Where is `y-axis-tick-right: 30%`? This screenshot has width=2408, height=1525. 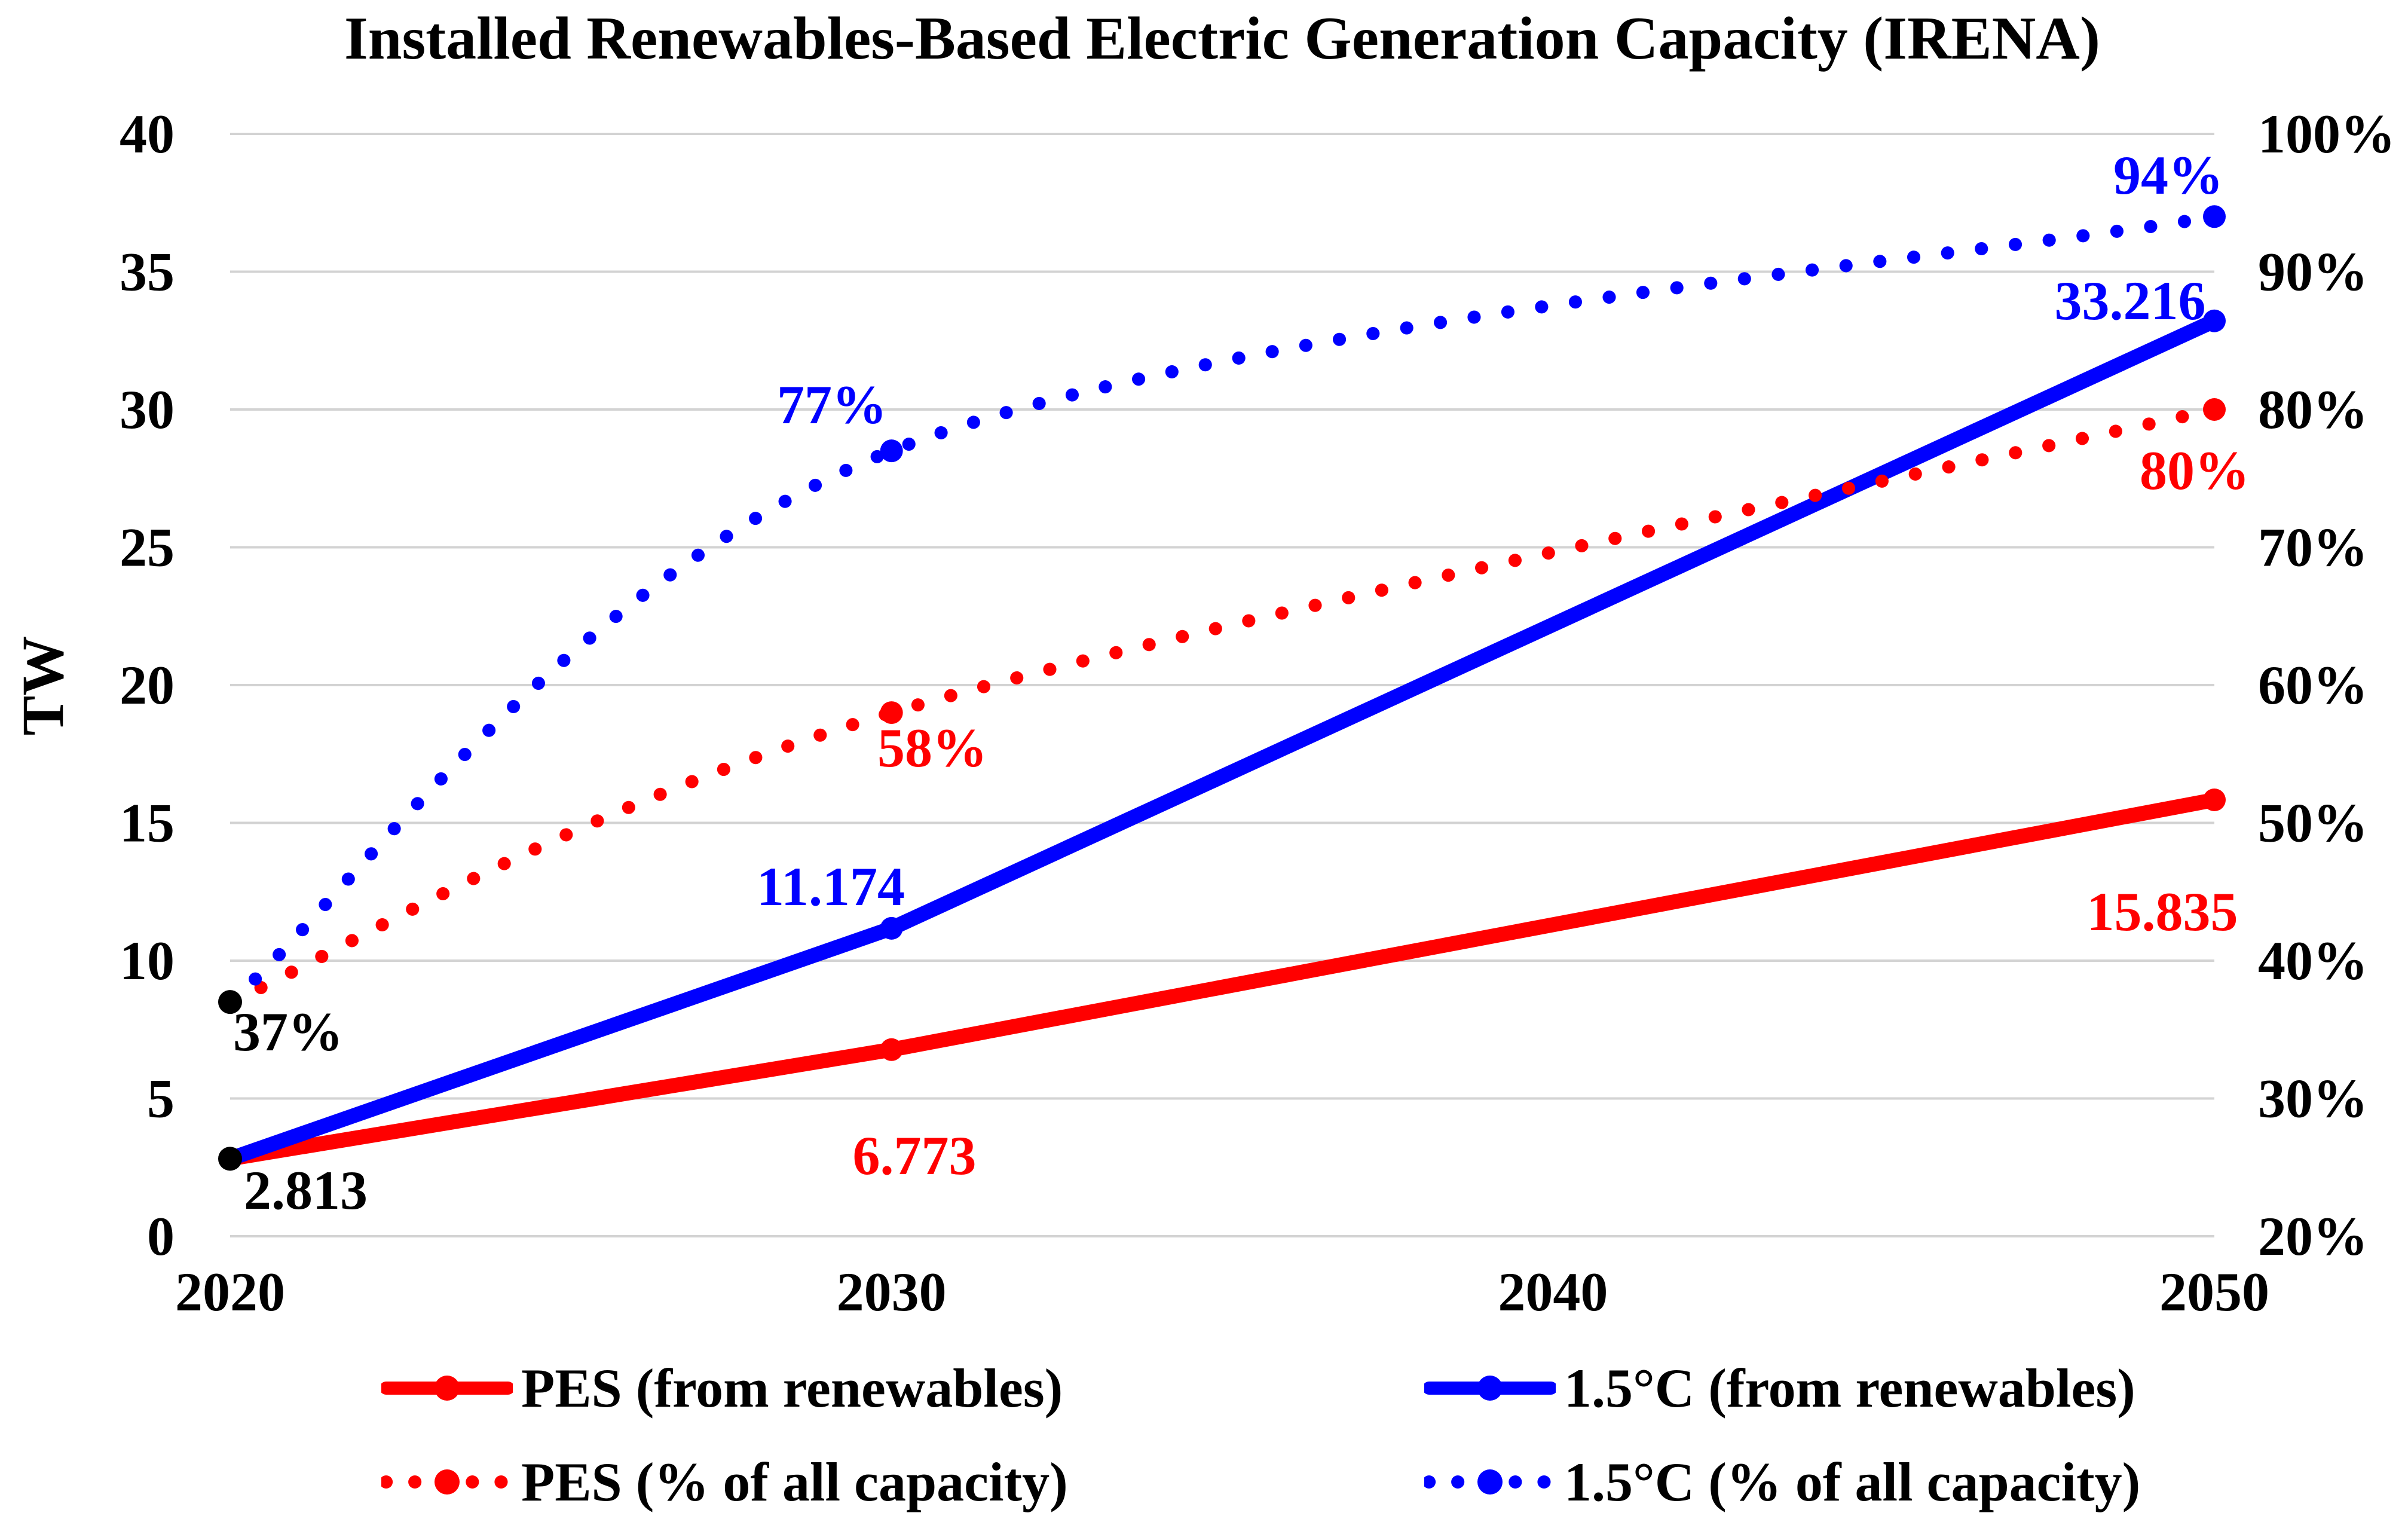 y-axis-tick-right: 30% is located at coordinates (2313, 1098).